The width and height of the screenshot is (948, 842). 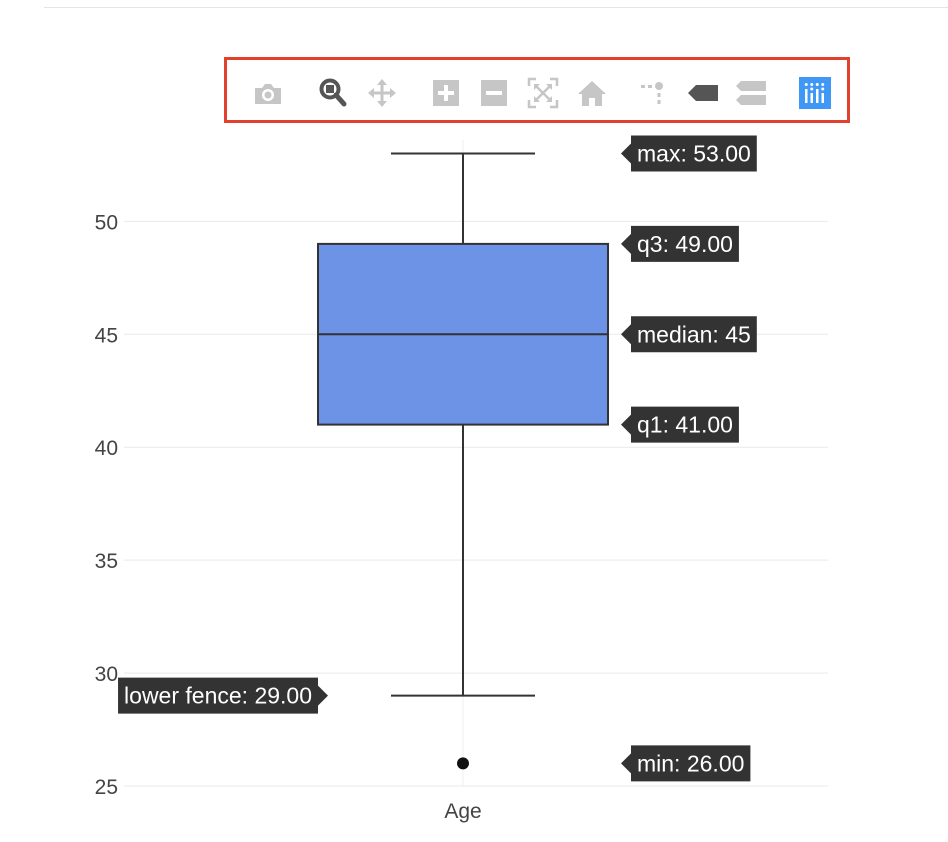 I want to click on camera-icon, so click(x=268, y=93).